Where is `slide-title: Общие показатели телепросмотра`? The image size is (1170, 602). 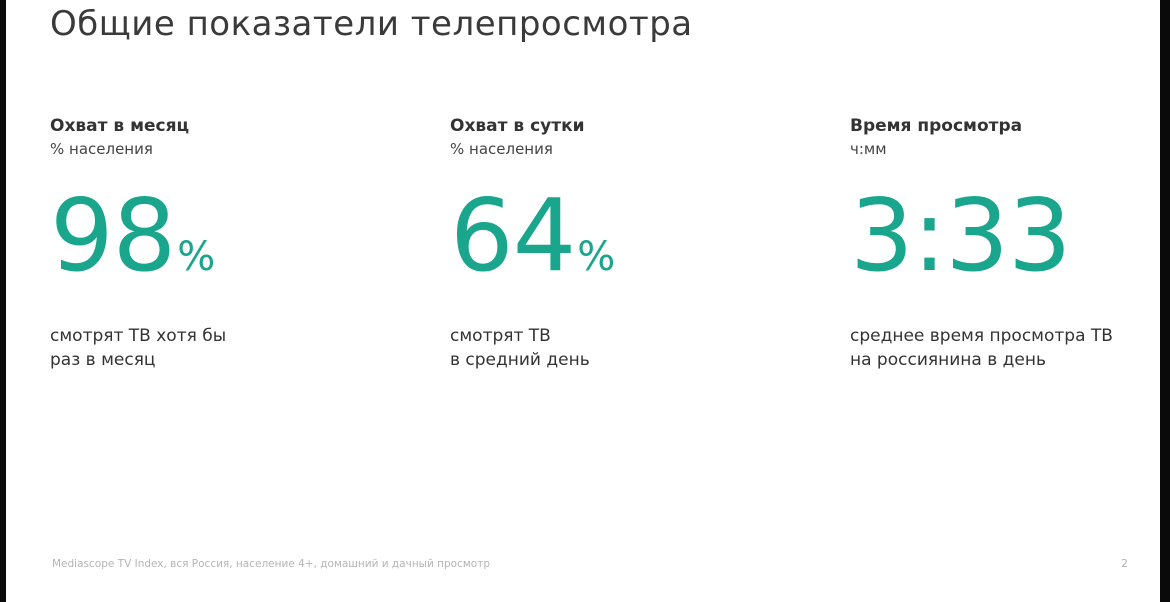
slide-title: Общие показатели телепросмотра is located at coordinates (371, 24).